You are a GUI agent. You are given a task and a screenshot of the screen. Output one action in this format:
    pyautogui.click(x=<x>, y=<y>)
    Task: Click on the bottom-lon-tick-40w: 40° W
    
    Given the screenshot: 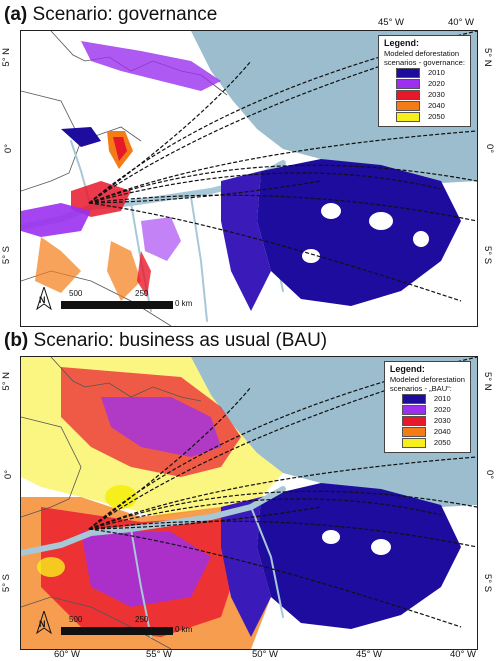 What is the action you would take?
    pyautogui.click(x=463, y=654)
    